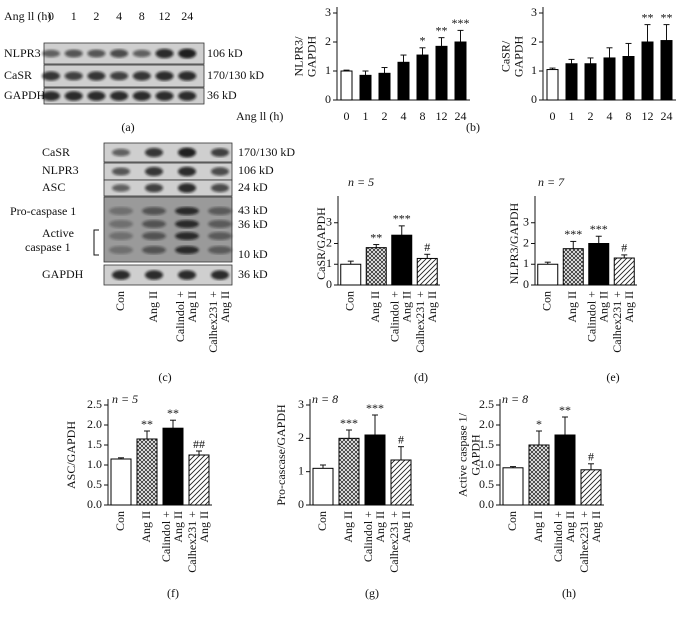  I want to click on x-tick-label: 0, so click(553, 116).